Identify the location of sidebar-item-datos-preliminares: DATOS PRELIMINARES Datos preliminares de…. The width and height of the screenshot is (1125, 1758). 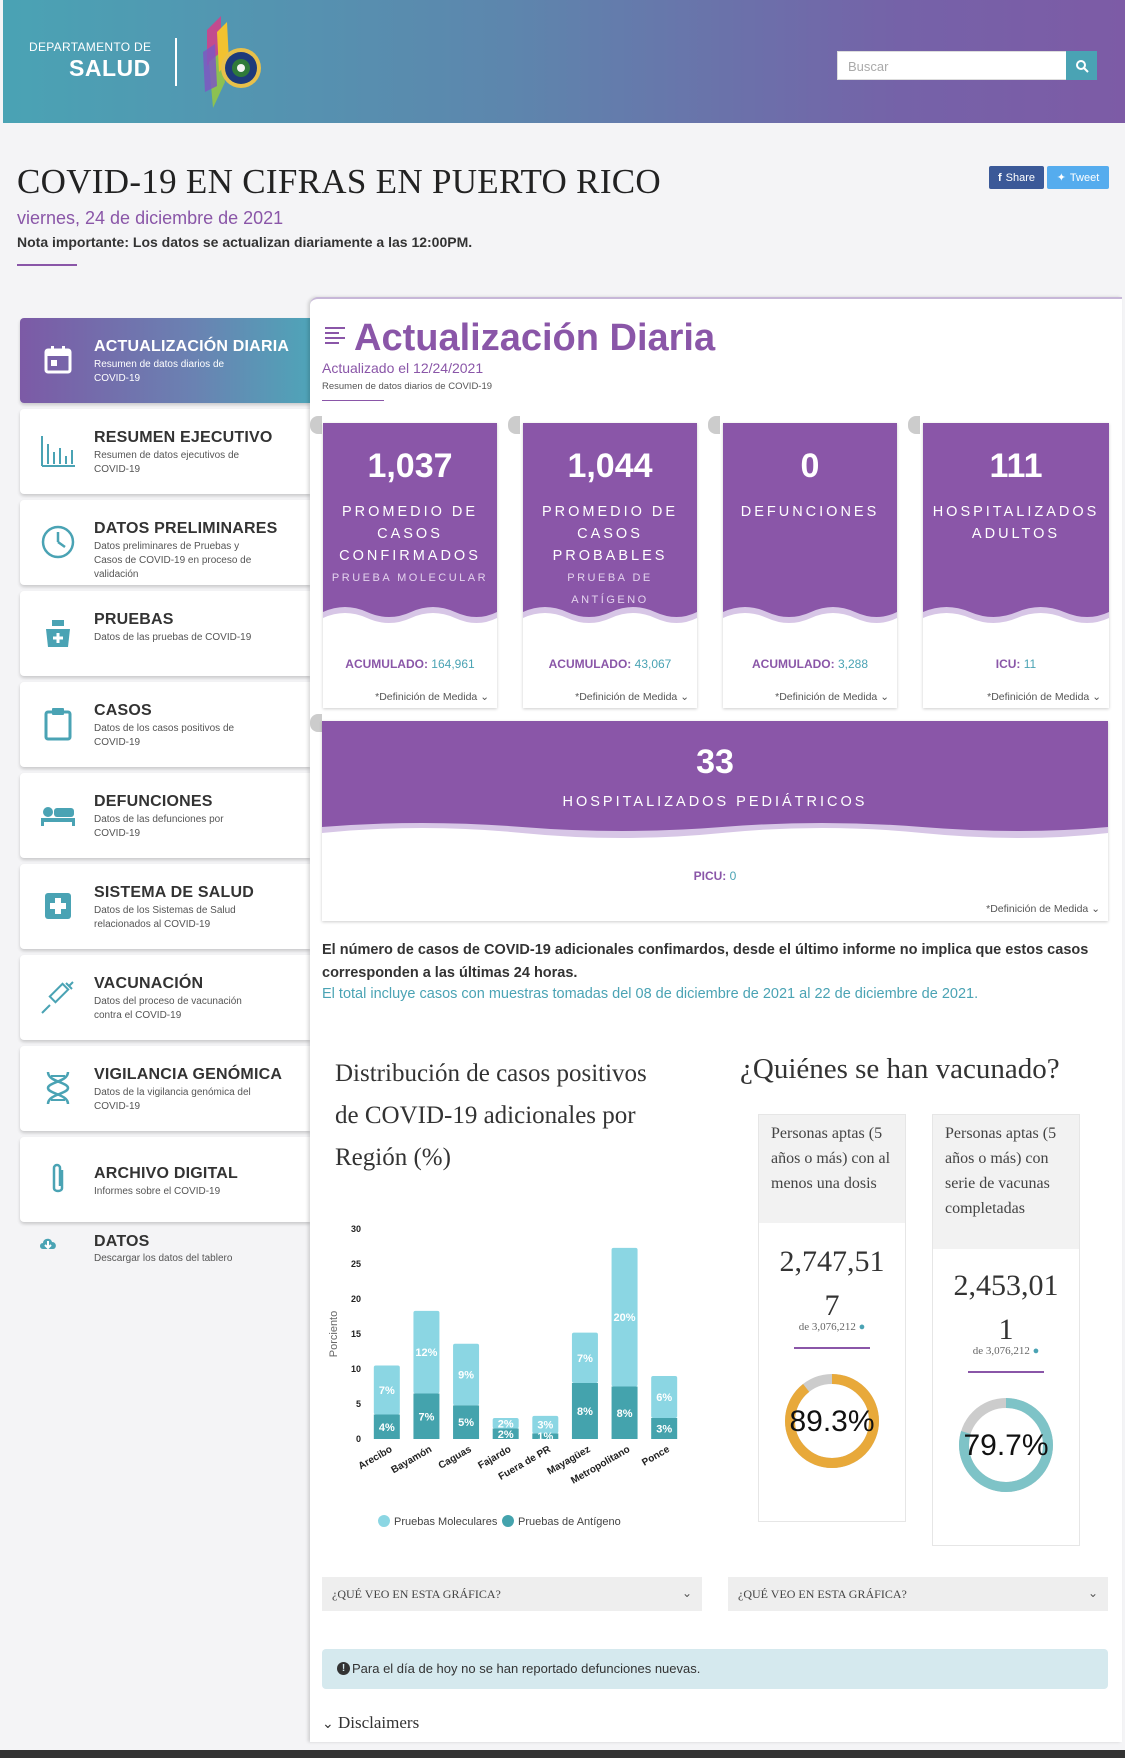
(165, 542).